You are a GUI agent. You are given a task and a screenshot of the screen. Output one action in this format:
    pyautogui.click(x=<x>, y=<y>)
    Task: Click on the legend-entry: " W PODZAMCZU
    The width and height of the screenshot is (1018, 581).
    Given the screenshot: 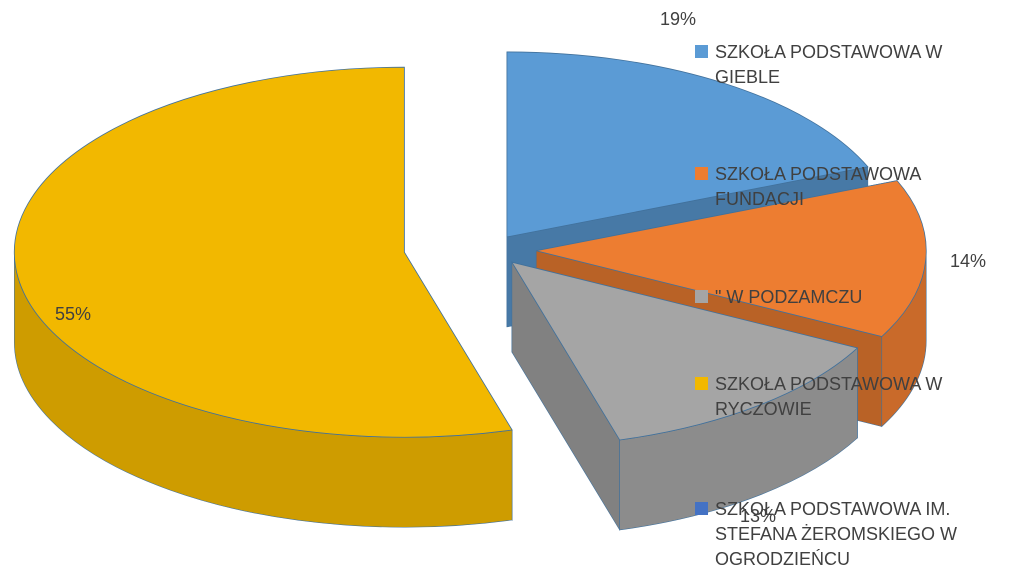 What is the action you would take?
    pyautogui.click(x=850, y=297)
    